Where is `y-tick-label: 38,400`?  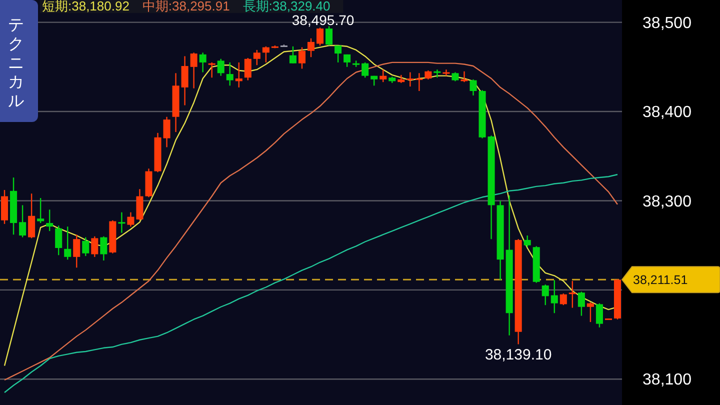
y-tick-label: 38,400 is located at coordinates (667, 113).